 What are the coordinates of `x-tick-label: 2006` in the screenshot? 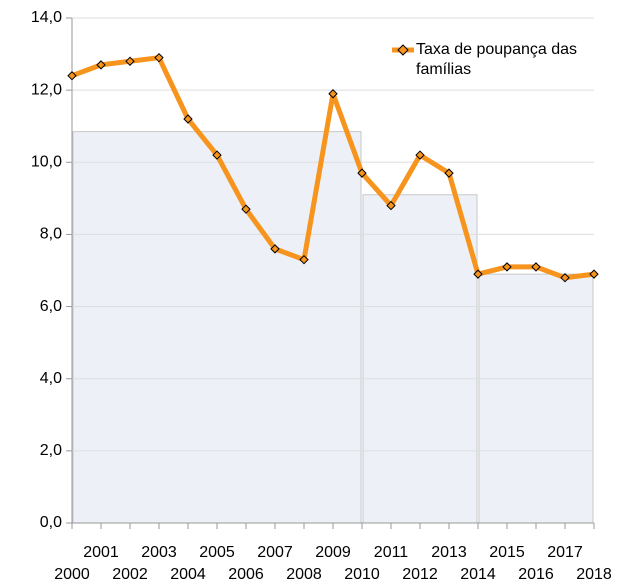 It's located at (246, 574).